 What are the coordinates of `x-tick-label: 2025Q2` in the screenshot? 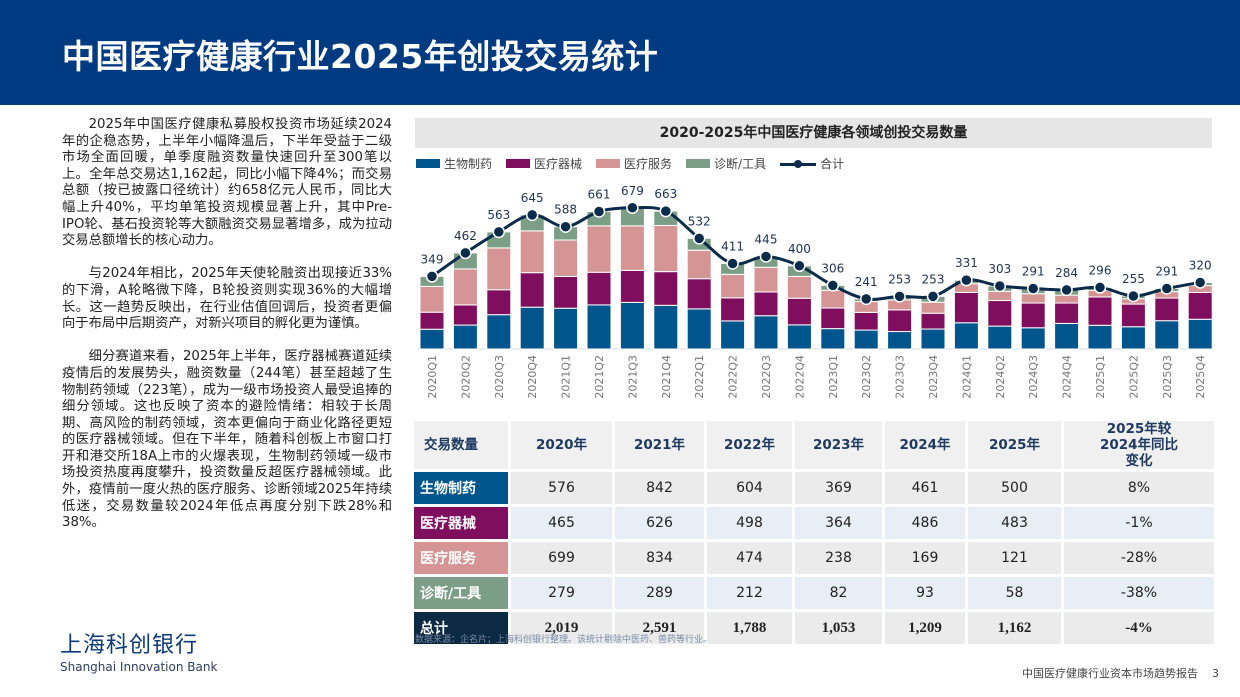 It's located at (1133, 377).